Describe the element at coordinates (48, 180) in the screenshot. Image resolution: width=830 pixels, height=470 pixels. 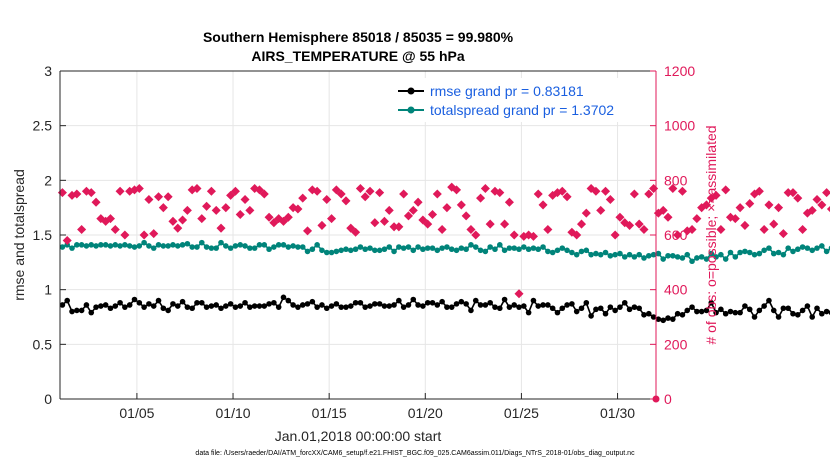
I see `y-tick-label-left: 2` at that location.